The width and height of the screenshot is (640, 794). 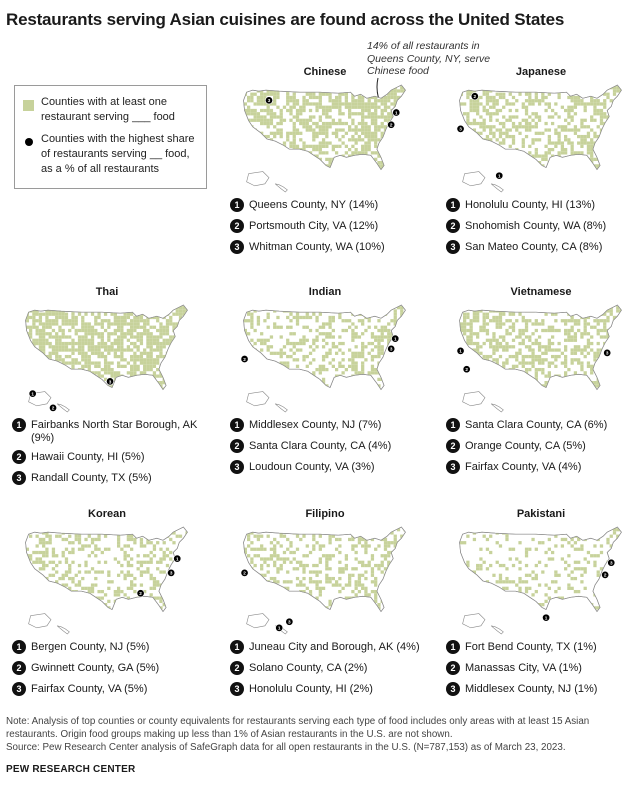 What do you see at coordinates (312, 467) in the screenshot?
I see `rank-text: Loudoun County, VA (3%)` at bounding box center [312, 467].